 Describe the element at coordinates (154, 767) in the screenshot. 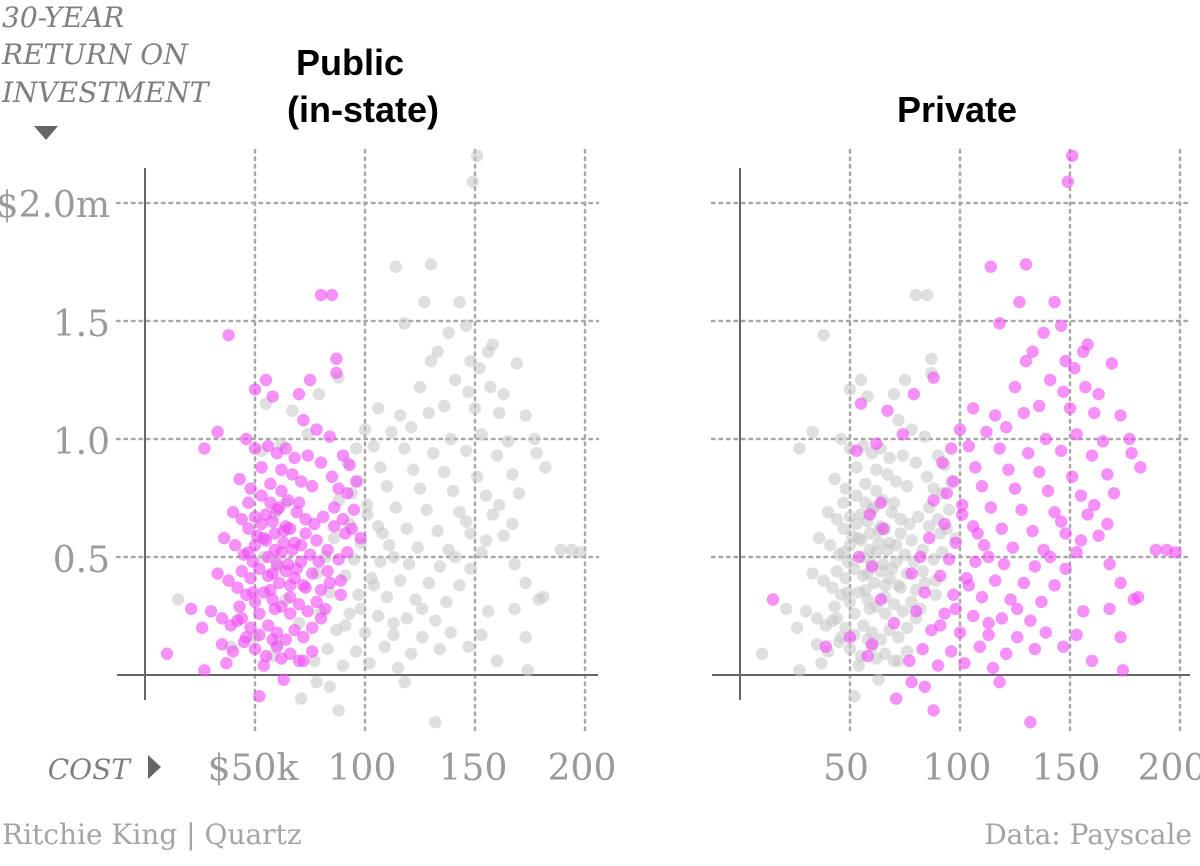

I see `right-arrow-icon` at that location.